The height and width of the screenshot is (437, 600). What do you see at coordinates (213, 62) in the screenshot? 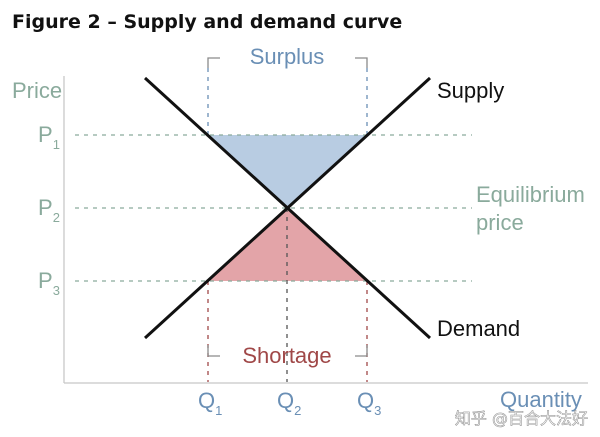
I see `surplus-bracket` at bounding box center [213, 62].